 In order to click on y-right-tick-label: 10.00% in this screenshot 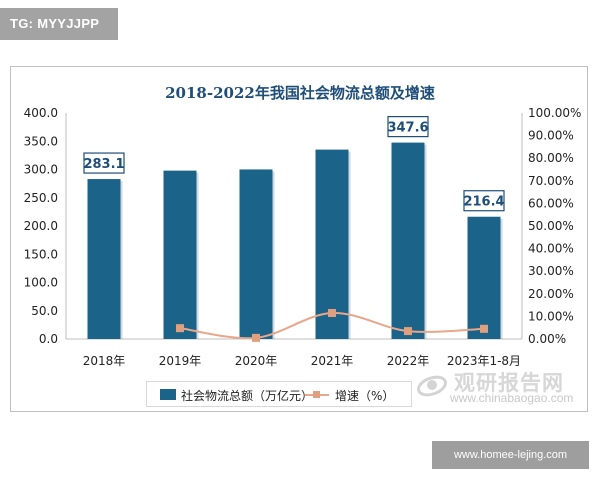, I will do `click(551, 316)`.